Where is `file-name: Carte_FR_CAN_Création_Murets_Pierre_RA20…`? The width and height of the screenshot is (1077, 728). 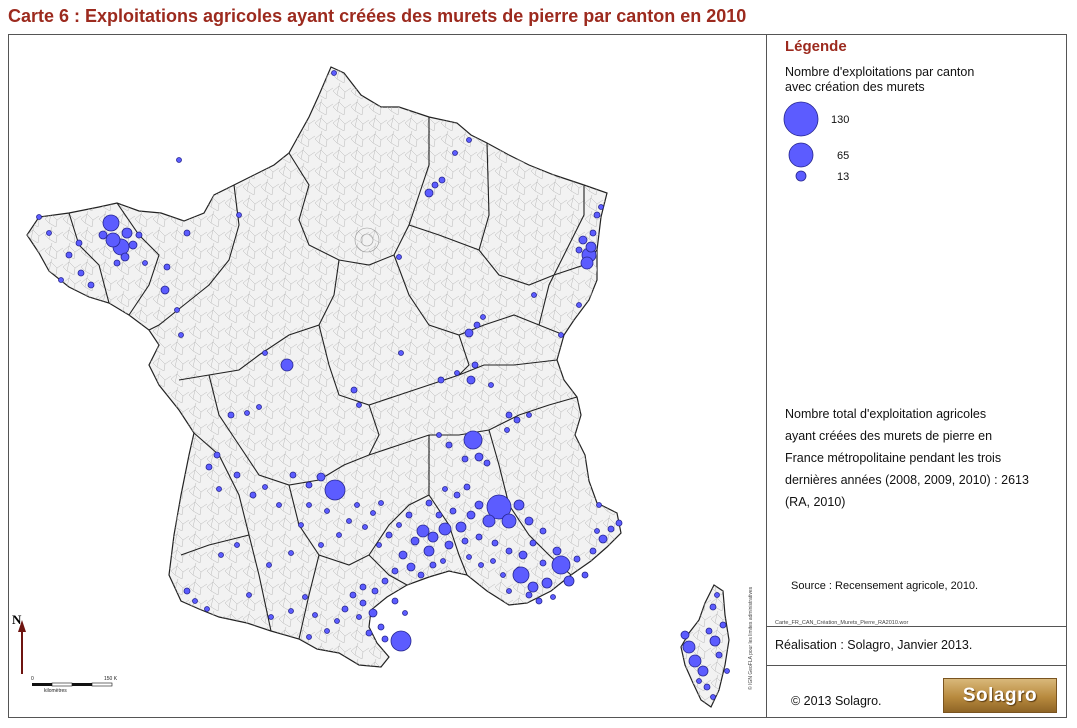
file-name: Carte_FR_CAN_Création_Murets_Pierre_RA20… is located at coordinates (842, 623).